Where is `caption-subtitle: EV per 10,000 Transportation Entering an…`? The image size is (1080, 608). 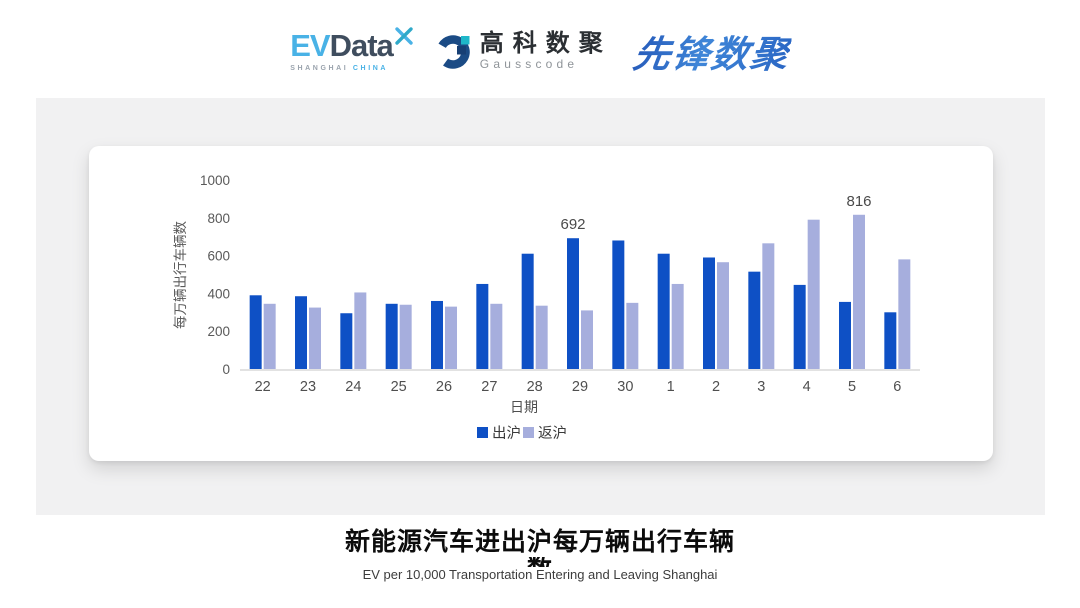
caption-subtitle: EV per 10,000 Transportation Entering an… is located at coordinates (540, 574).